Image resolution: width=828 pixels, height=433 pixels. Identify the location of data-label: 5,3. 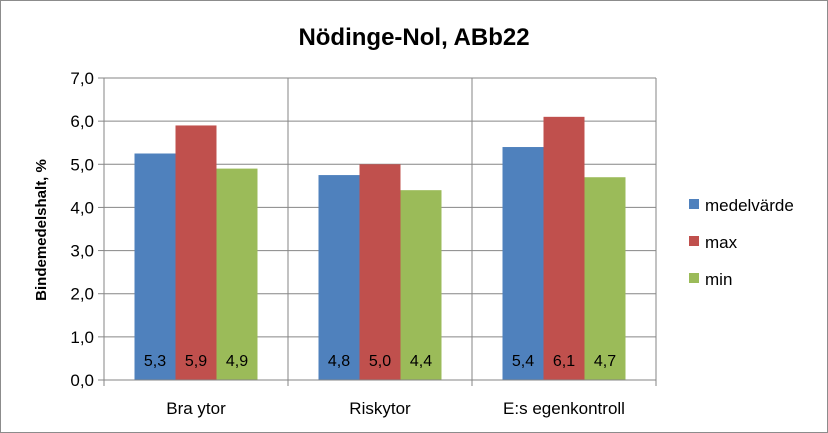
(155, 361).